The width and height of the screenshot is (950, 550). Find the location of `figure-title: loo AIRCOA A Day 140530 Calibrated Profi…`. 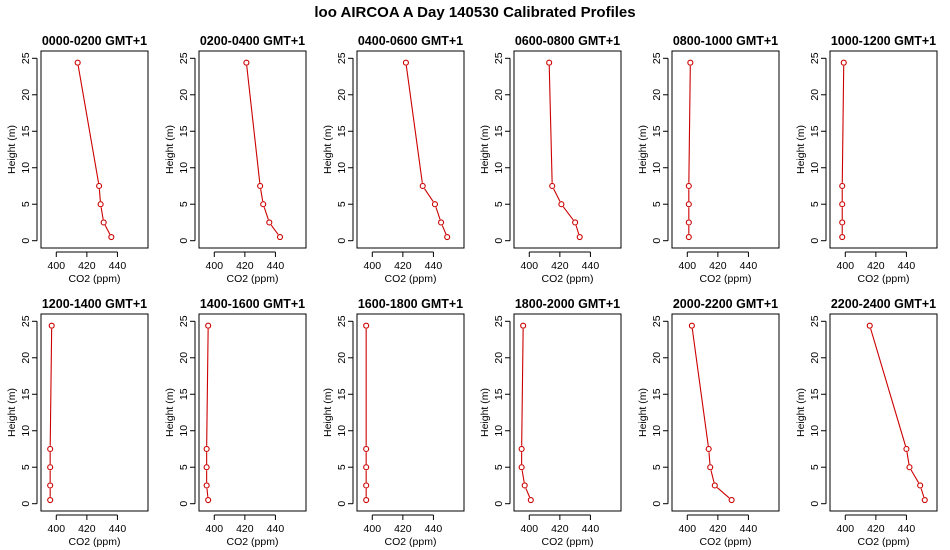

figure-title: loo AIRCOA A Day 140530 Calibrated Profi… is located at coordinates (474, 12).